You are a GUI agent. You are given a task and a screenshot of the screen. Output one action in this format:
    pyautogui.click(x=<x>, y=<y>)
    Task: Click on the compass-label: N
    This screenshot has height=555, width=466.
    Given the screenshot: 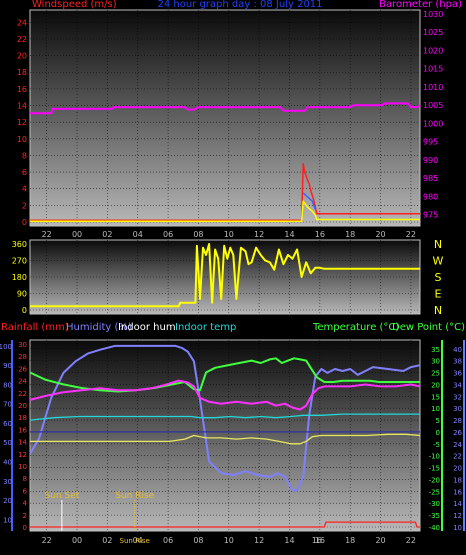 What is the action you would take?
    pyautogui.click(x=438, y=244)
    